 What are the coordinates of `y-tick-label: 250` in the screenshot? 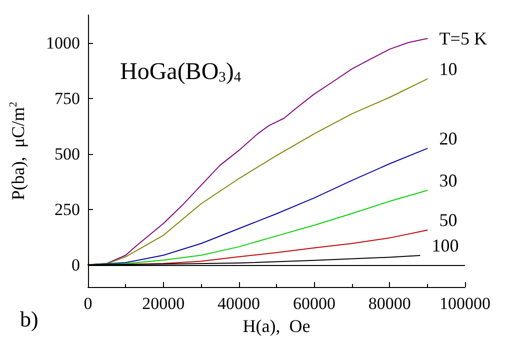 It's located at (67, 209).